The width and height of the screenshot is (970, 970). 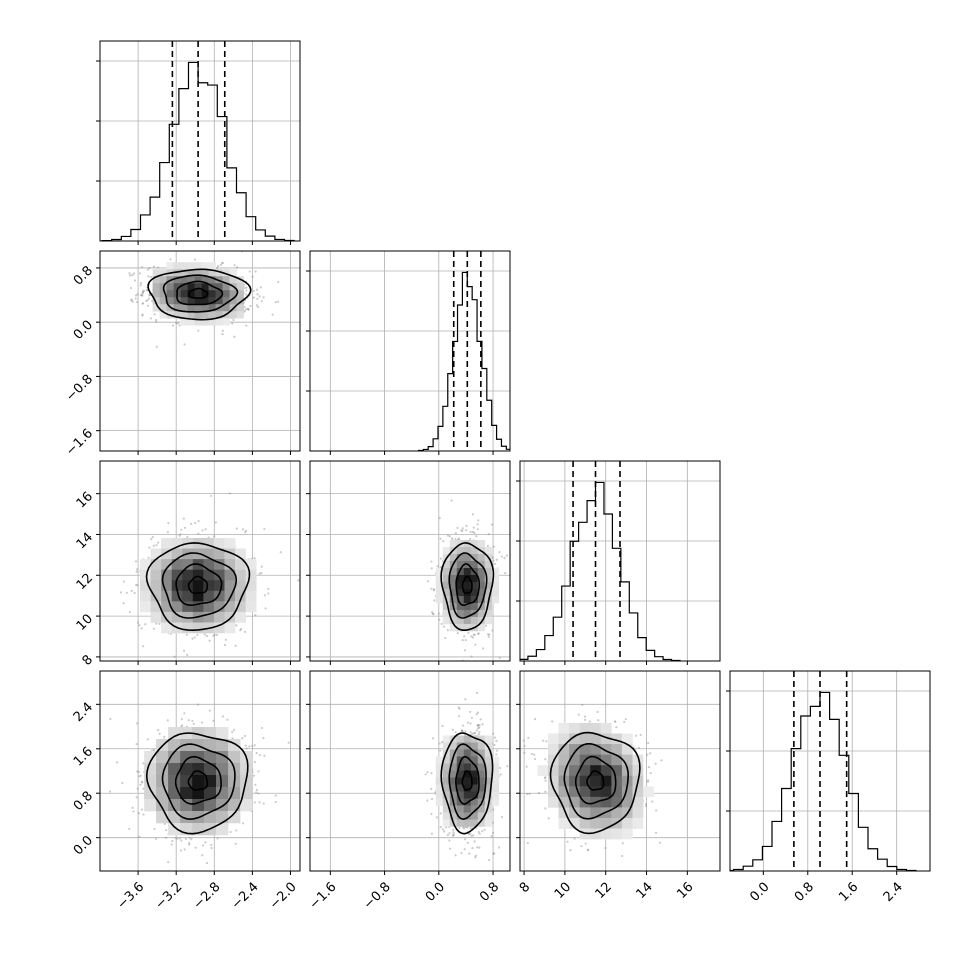 I want to click on y-tick-label: −0.8, so click(x=79, y=388).